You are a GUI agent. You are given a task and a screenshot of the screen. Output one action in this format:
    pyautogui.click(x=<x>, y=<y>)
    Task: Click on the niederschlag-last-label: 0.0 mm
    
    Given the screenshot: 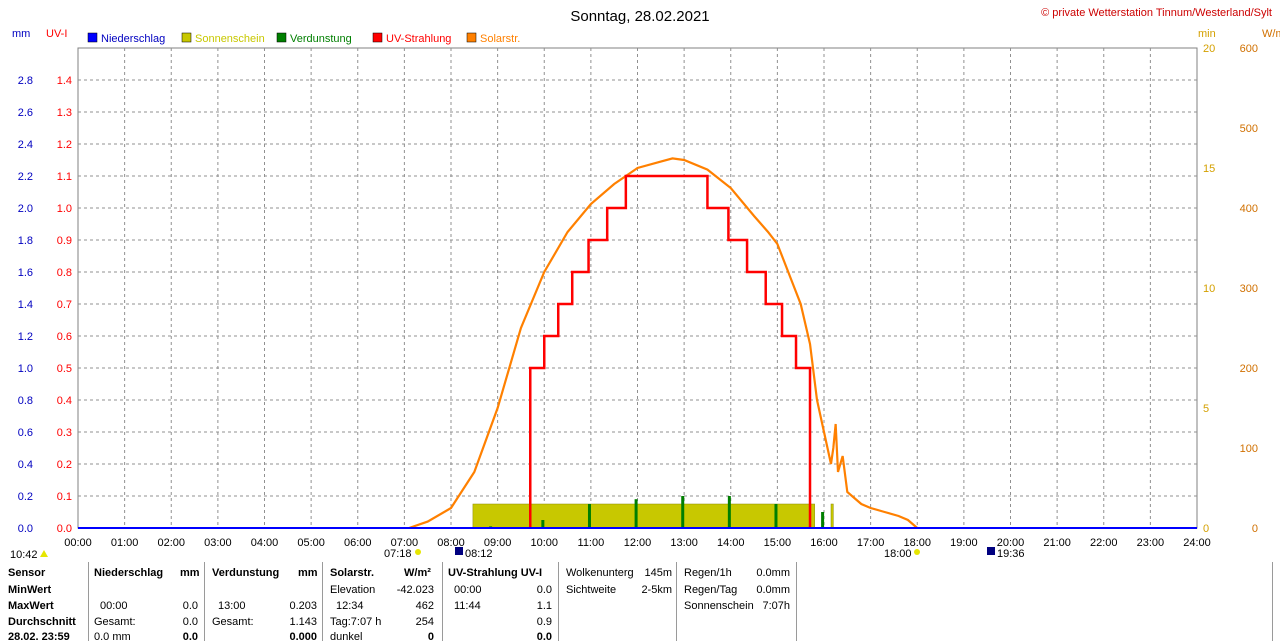 What is the action you would take?
    pyautogui.click(x=112, y=637)
    